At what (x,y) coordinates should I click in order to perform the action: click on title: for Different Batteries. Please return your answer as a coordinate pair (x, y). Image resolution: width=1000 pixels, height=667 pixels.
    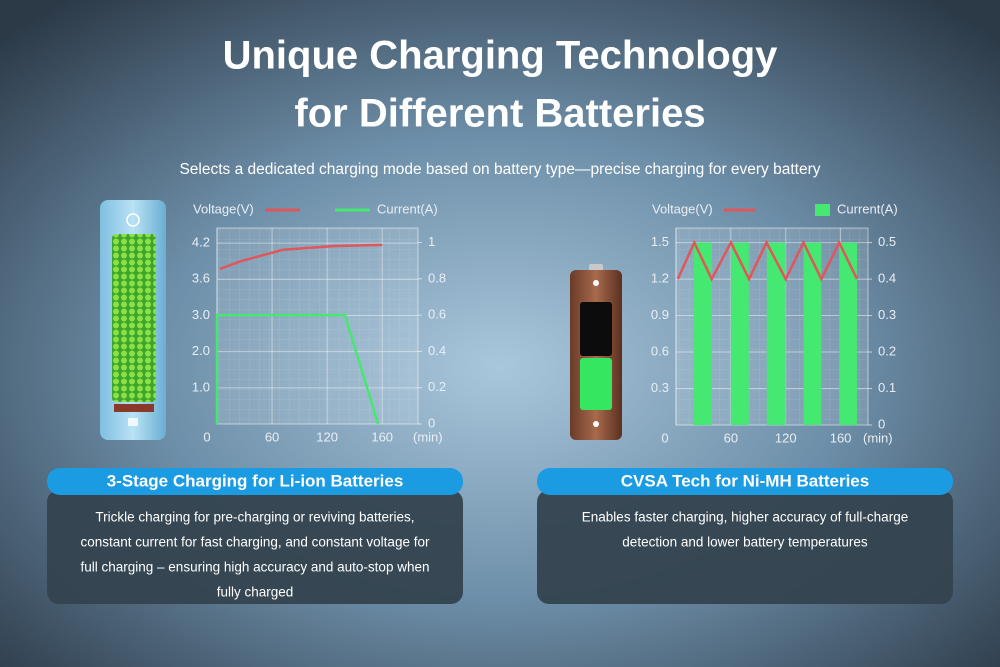
    Looking at the image, I should click on (499, 114).